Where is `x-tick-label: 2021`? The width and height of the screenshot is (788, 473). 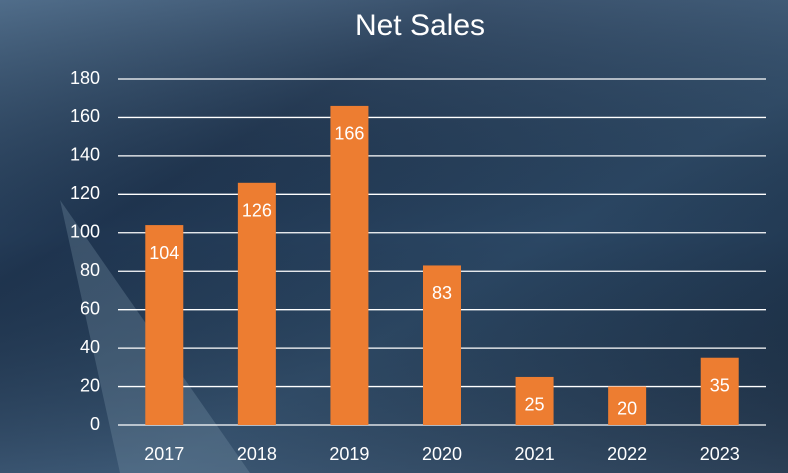 x-tick-label: 2021 is located at coordinates (535, 454).